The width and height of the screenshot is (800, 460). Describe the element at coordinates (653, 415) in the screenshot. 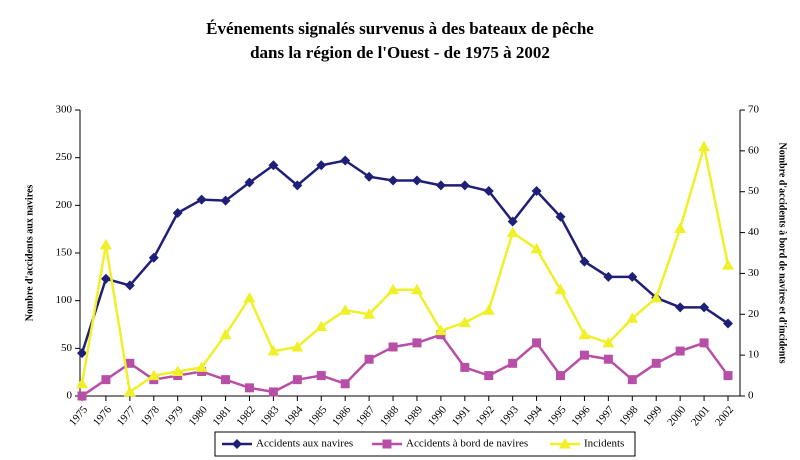

I see `x-tick-label: 1999` at that location.